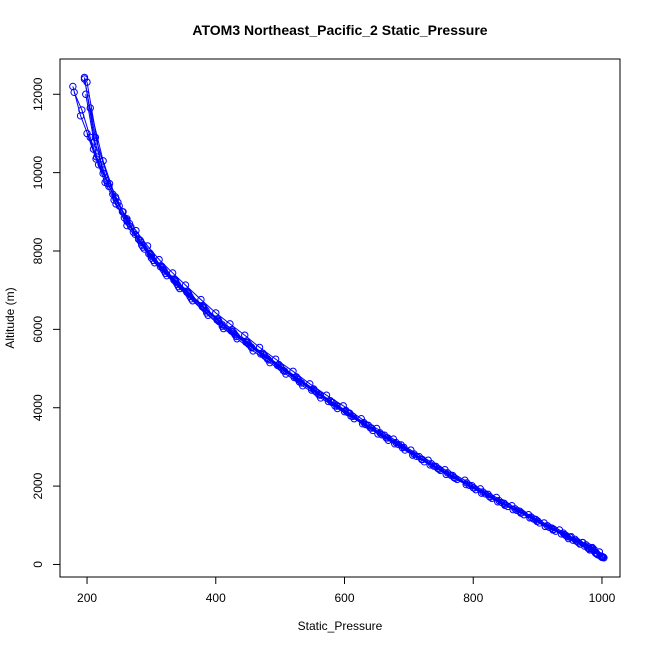 Image resolution: width=650 pixels, height=650 pixels. Describe the element at coordinates (340, 626) in the screenshot. I see `x-axis-label: Static_Pressure` at that location.